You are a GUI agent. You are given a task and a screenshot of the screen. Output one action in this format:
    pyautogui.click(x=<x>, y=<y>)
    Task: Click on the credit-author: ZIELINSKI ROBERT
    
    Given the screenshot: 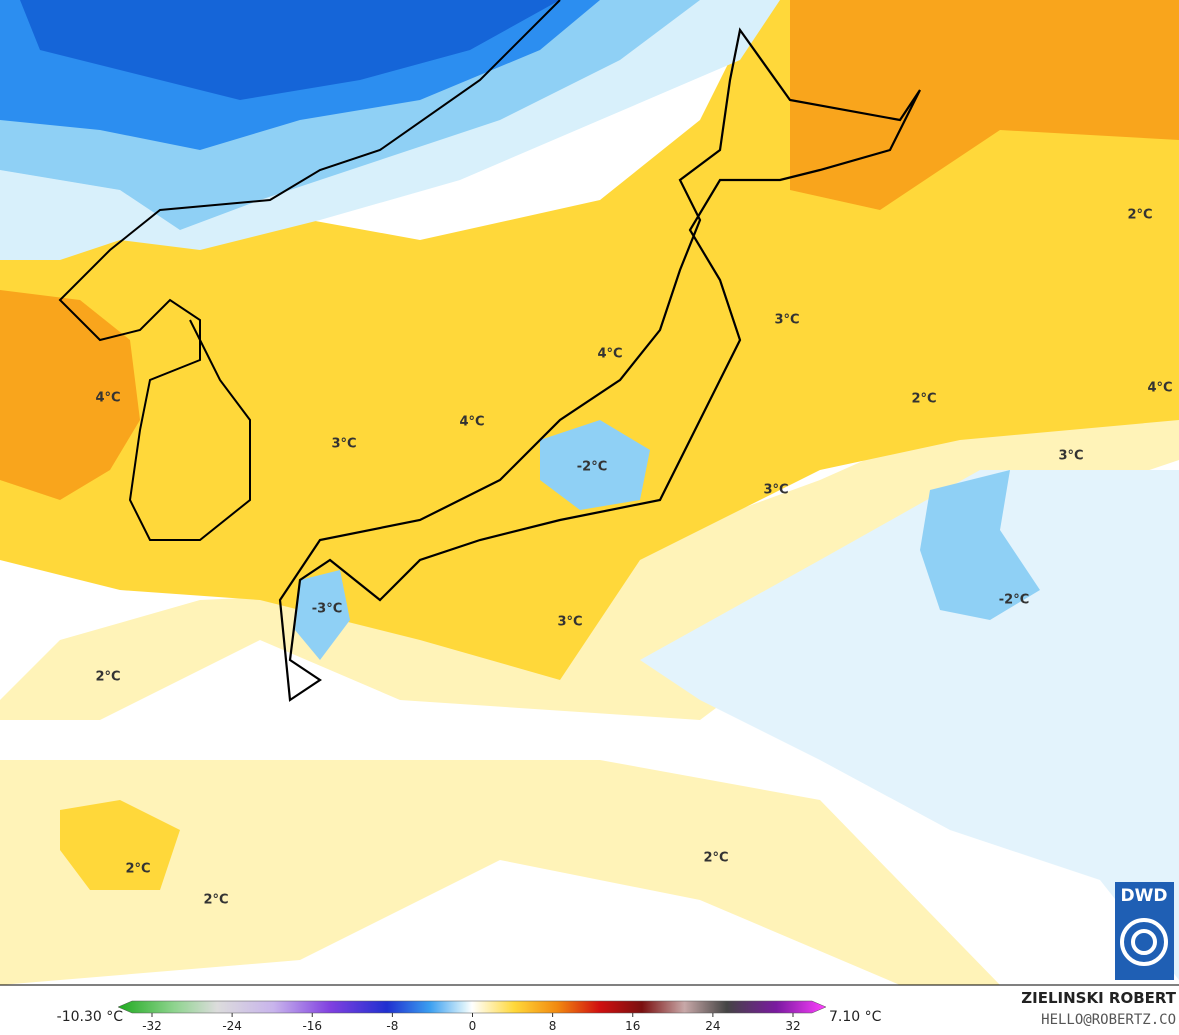 What is the action you would take?
    pyautogui.click(x=1098, y=998)
    